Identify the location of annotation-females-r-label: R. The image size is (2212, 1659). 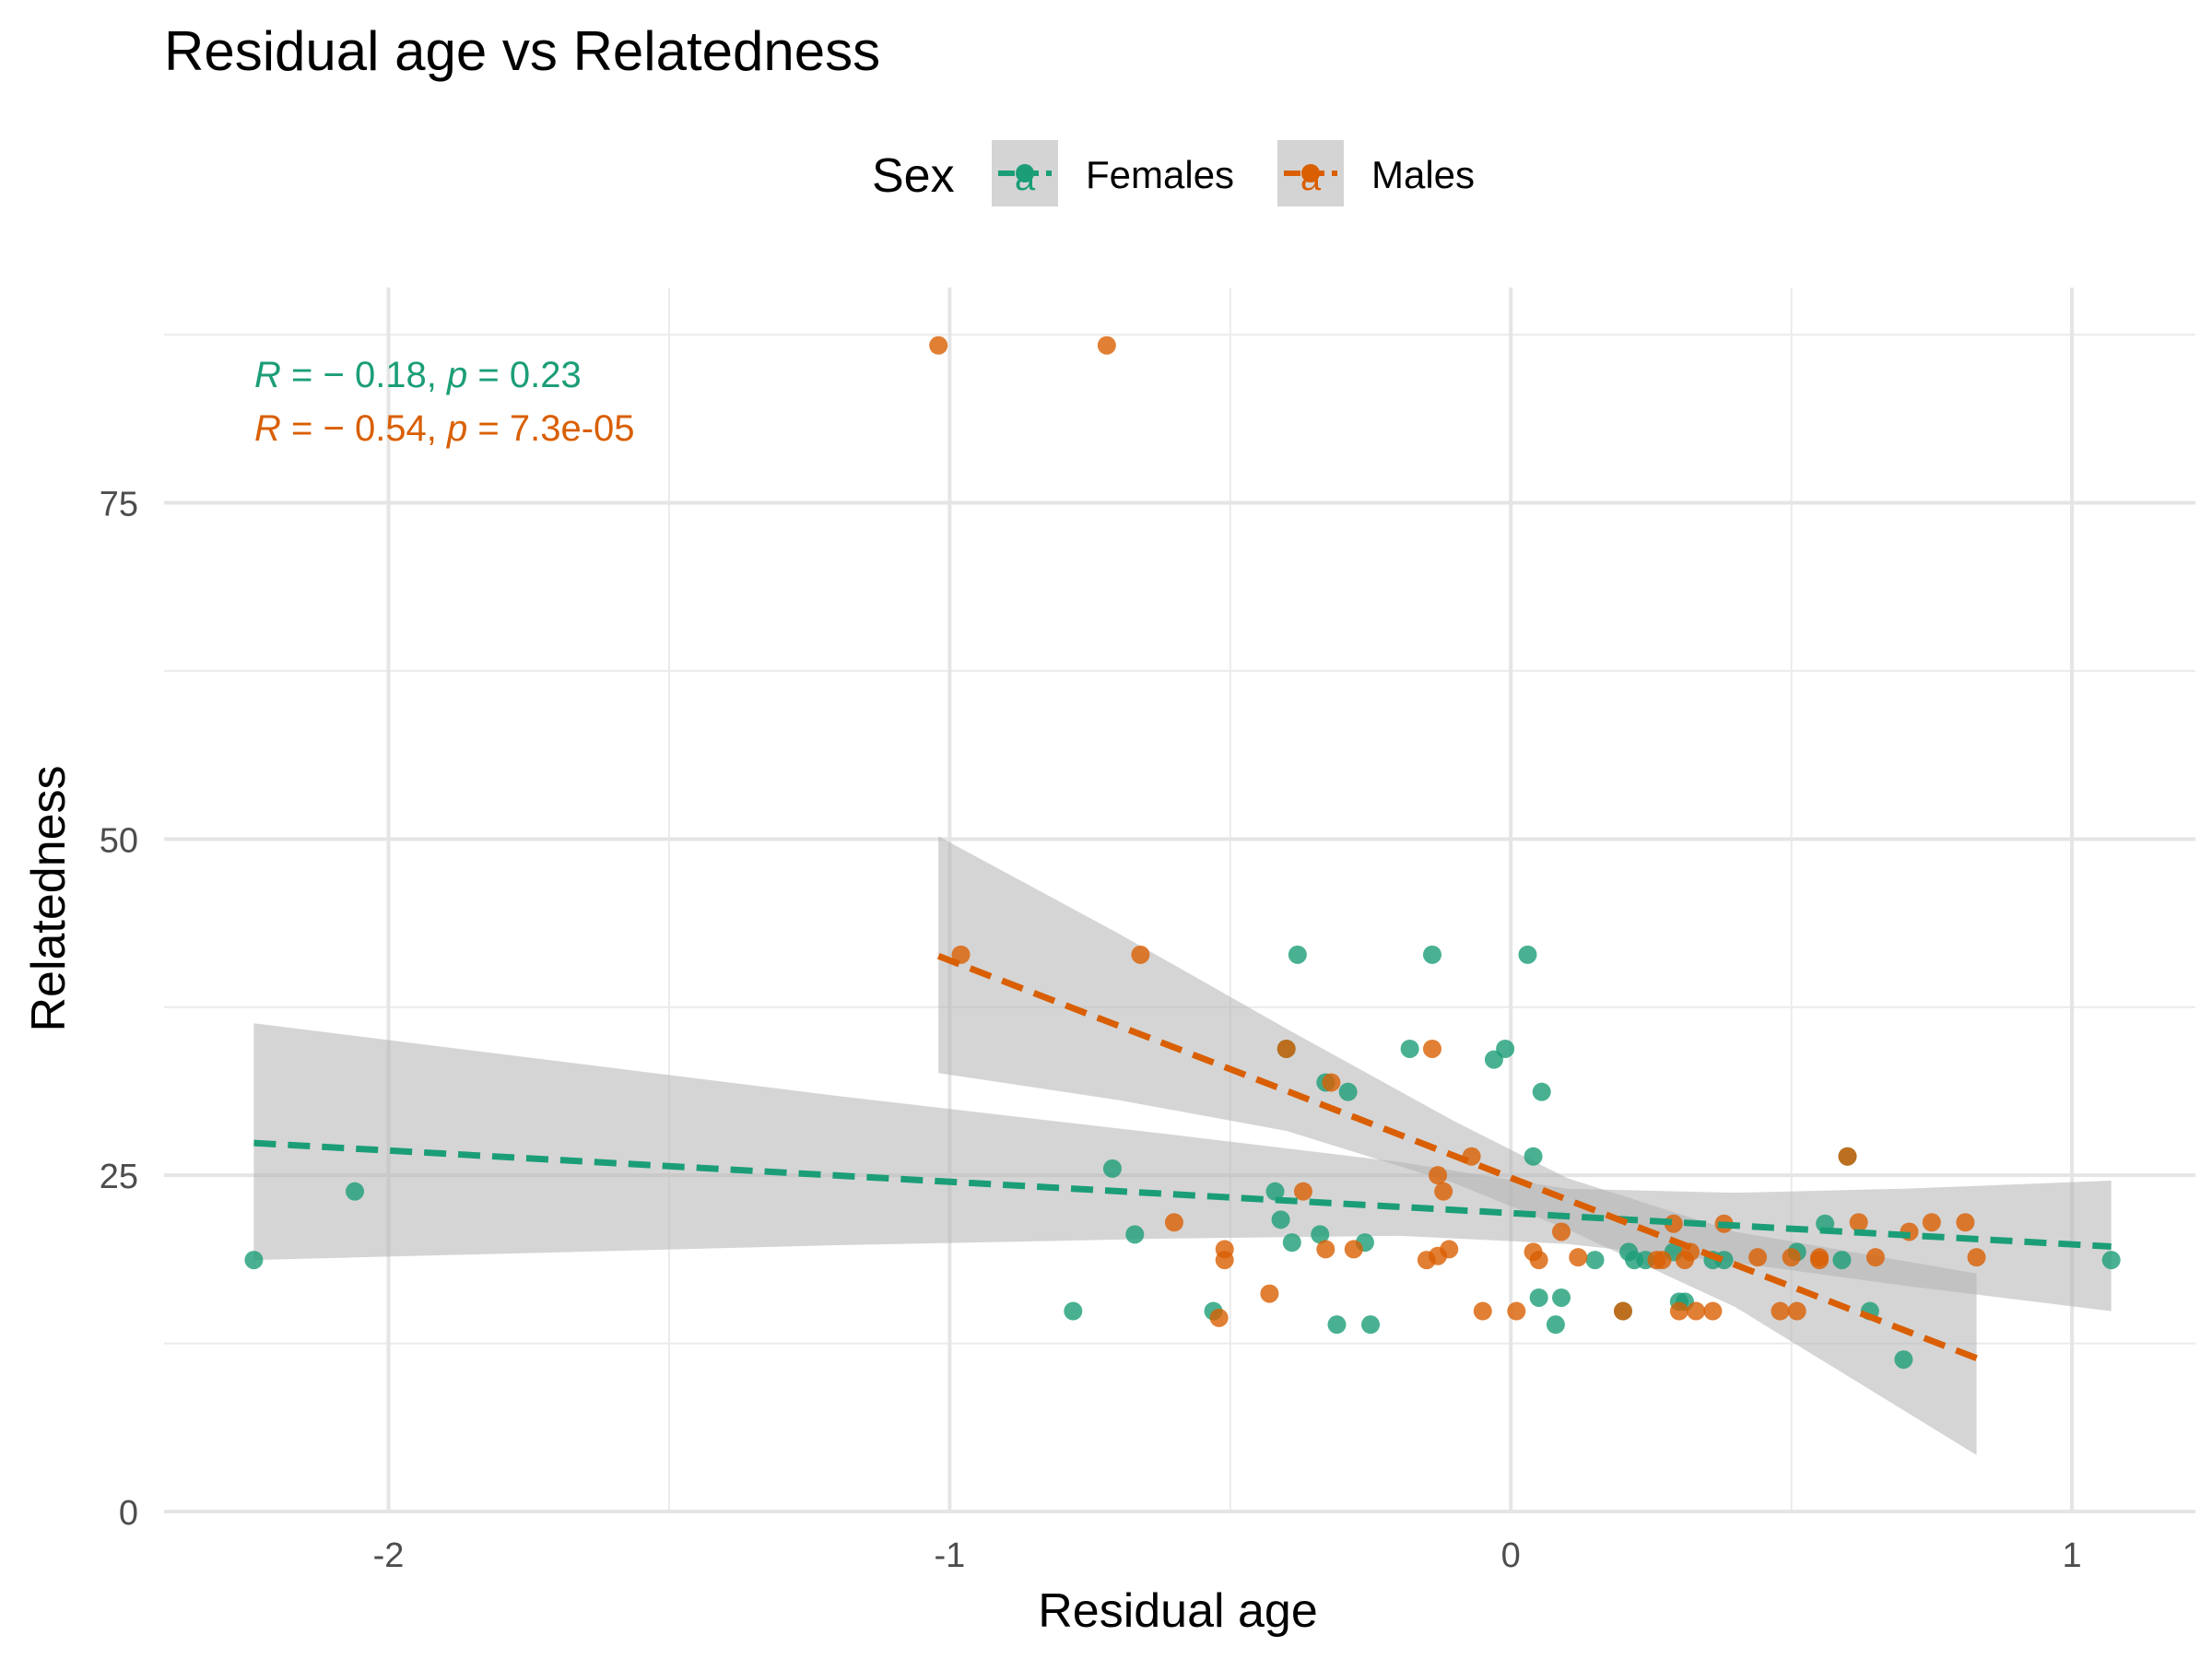
(267, 375).